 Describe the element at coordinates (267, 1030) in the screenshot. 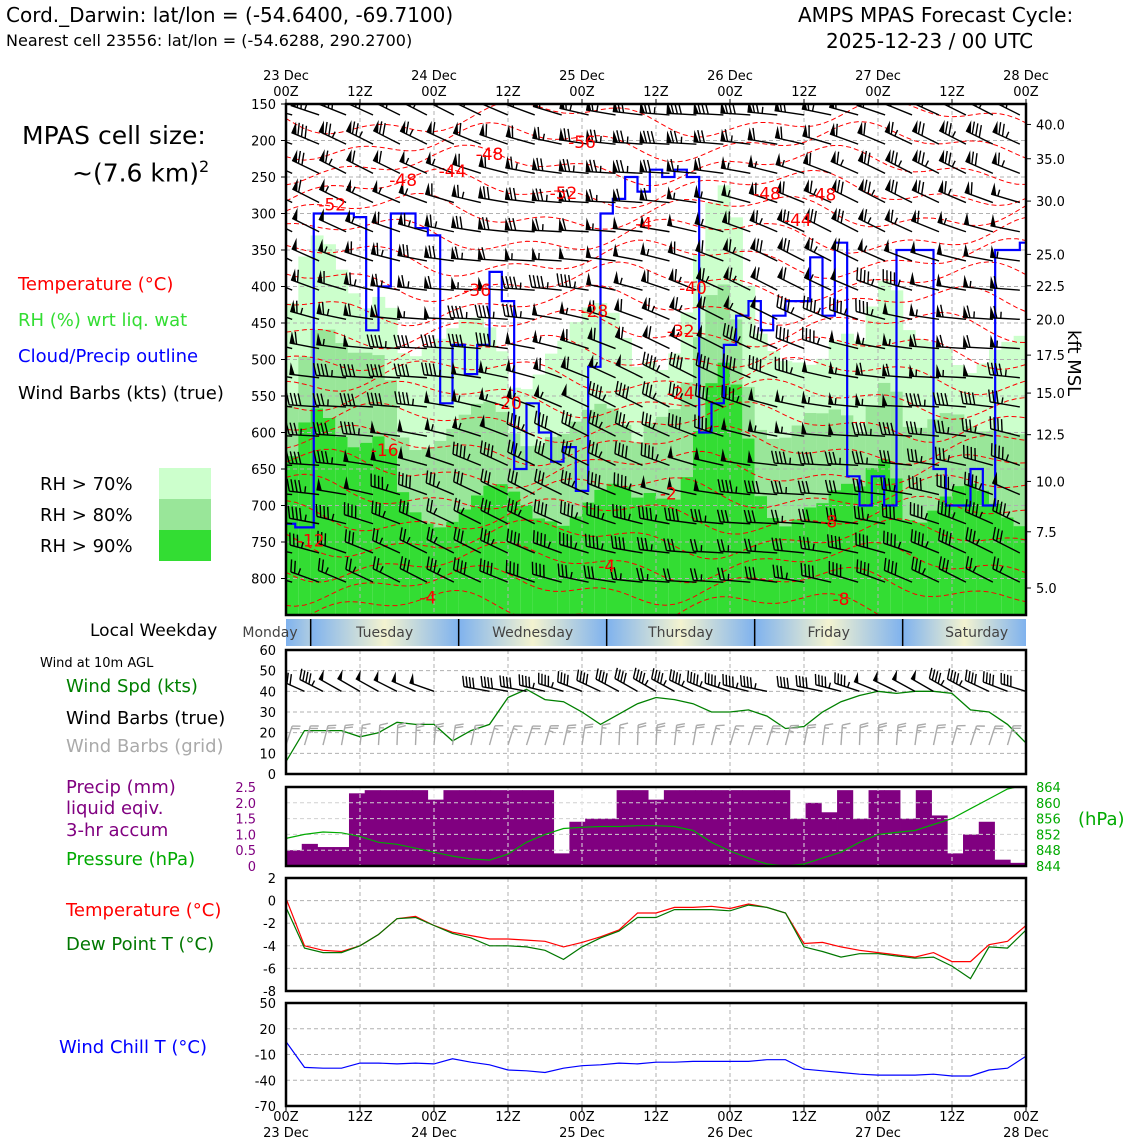

I see `chill-tick-label: 20` at that location.